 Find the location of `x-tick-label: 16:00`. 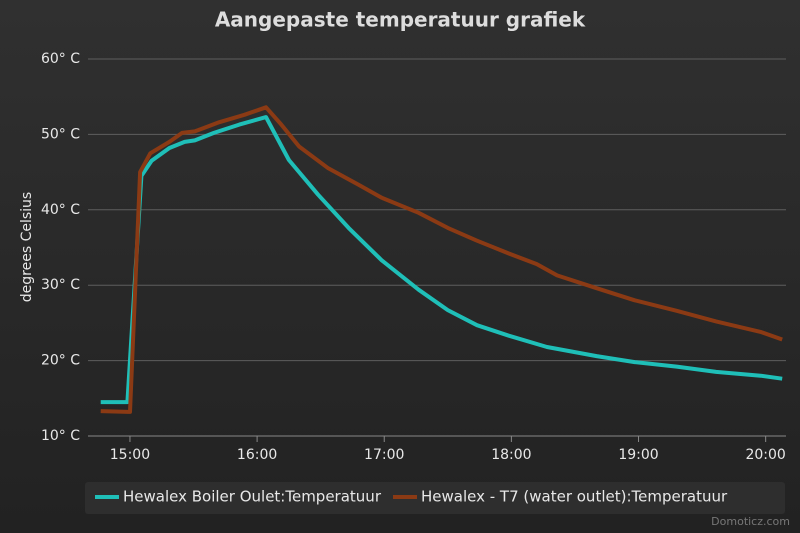

x-tick-label: 16:00 is located at coordinates (257, 455).